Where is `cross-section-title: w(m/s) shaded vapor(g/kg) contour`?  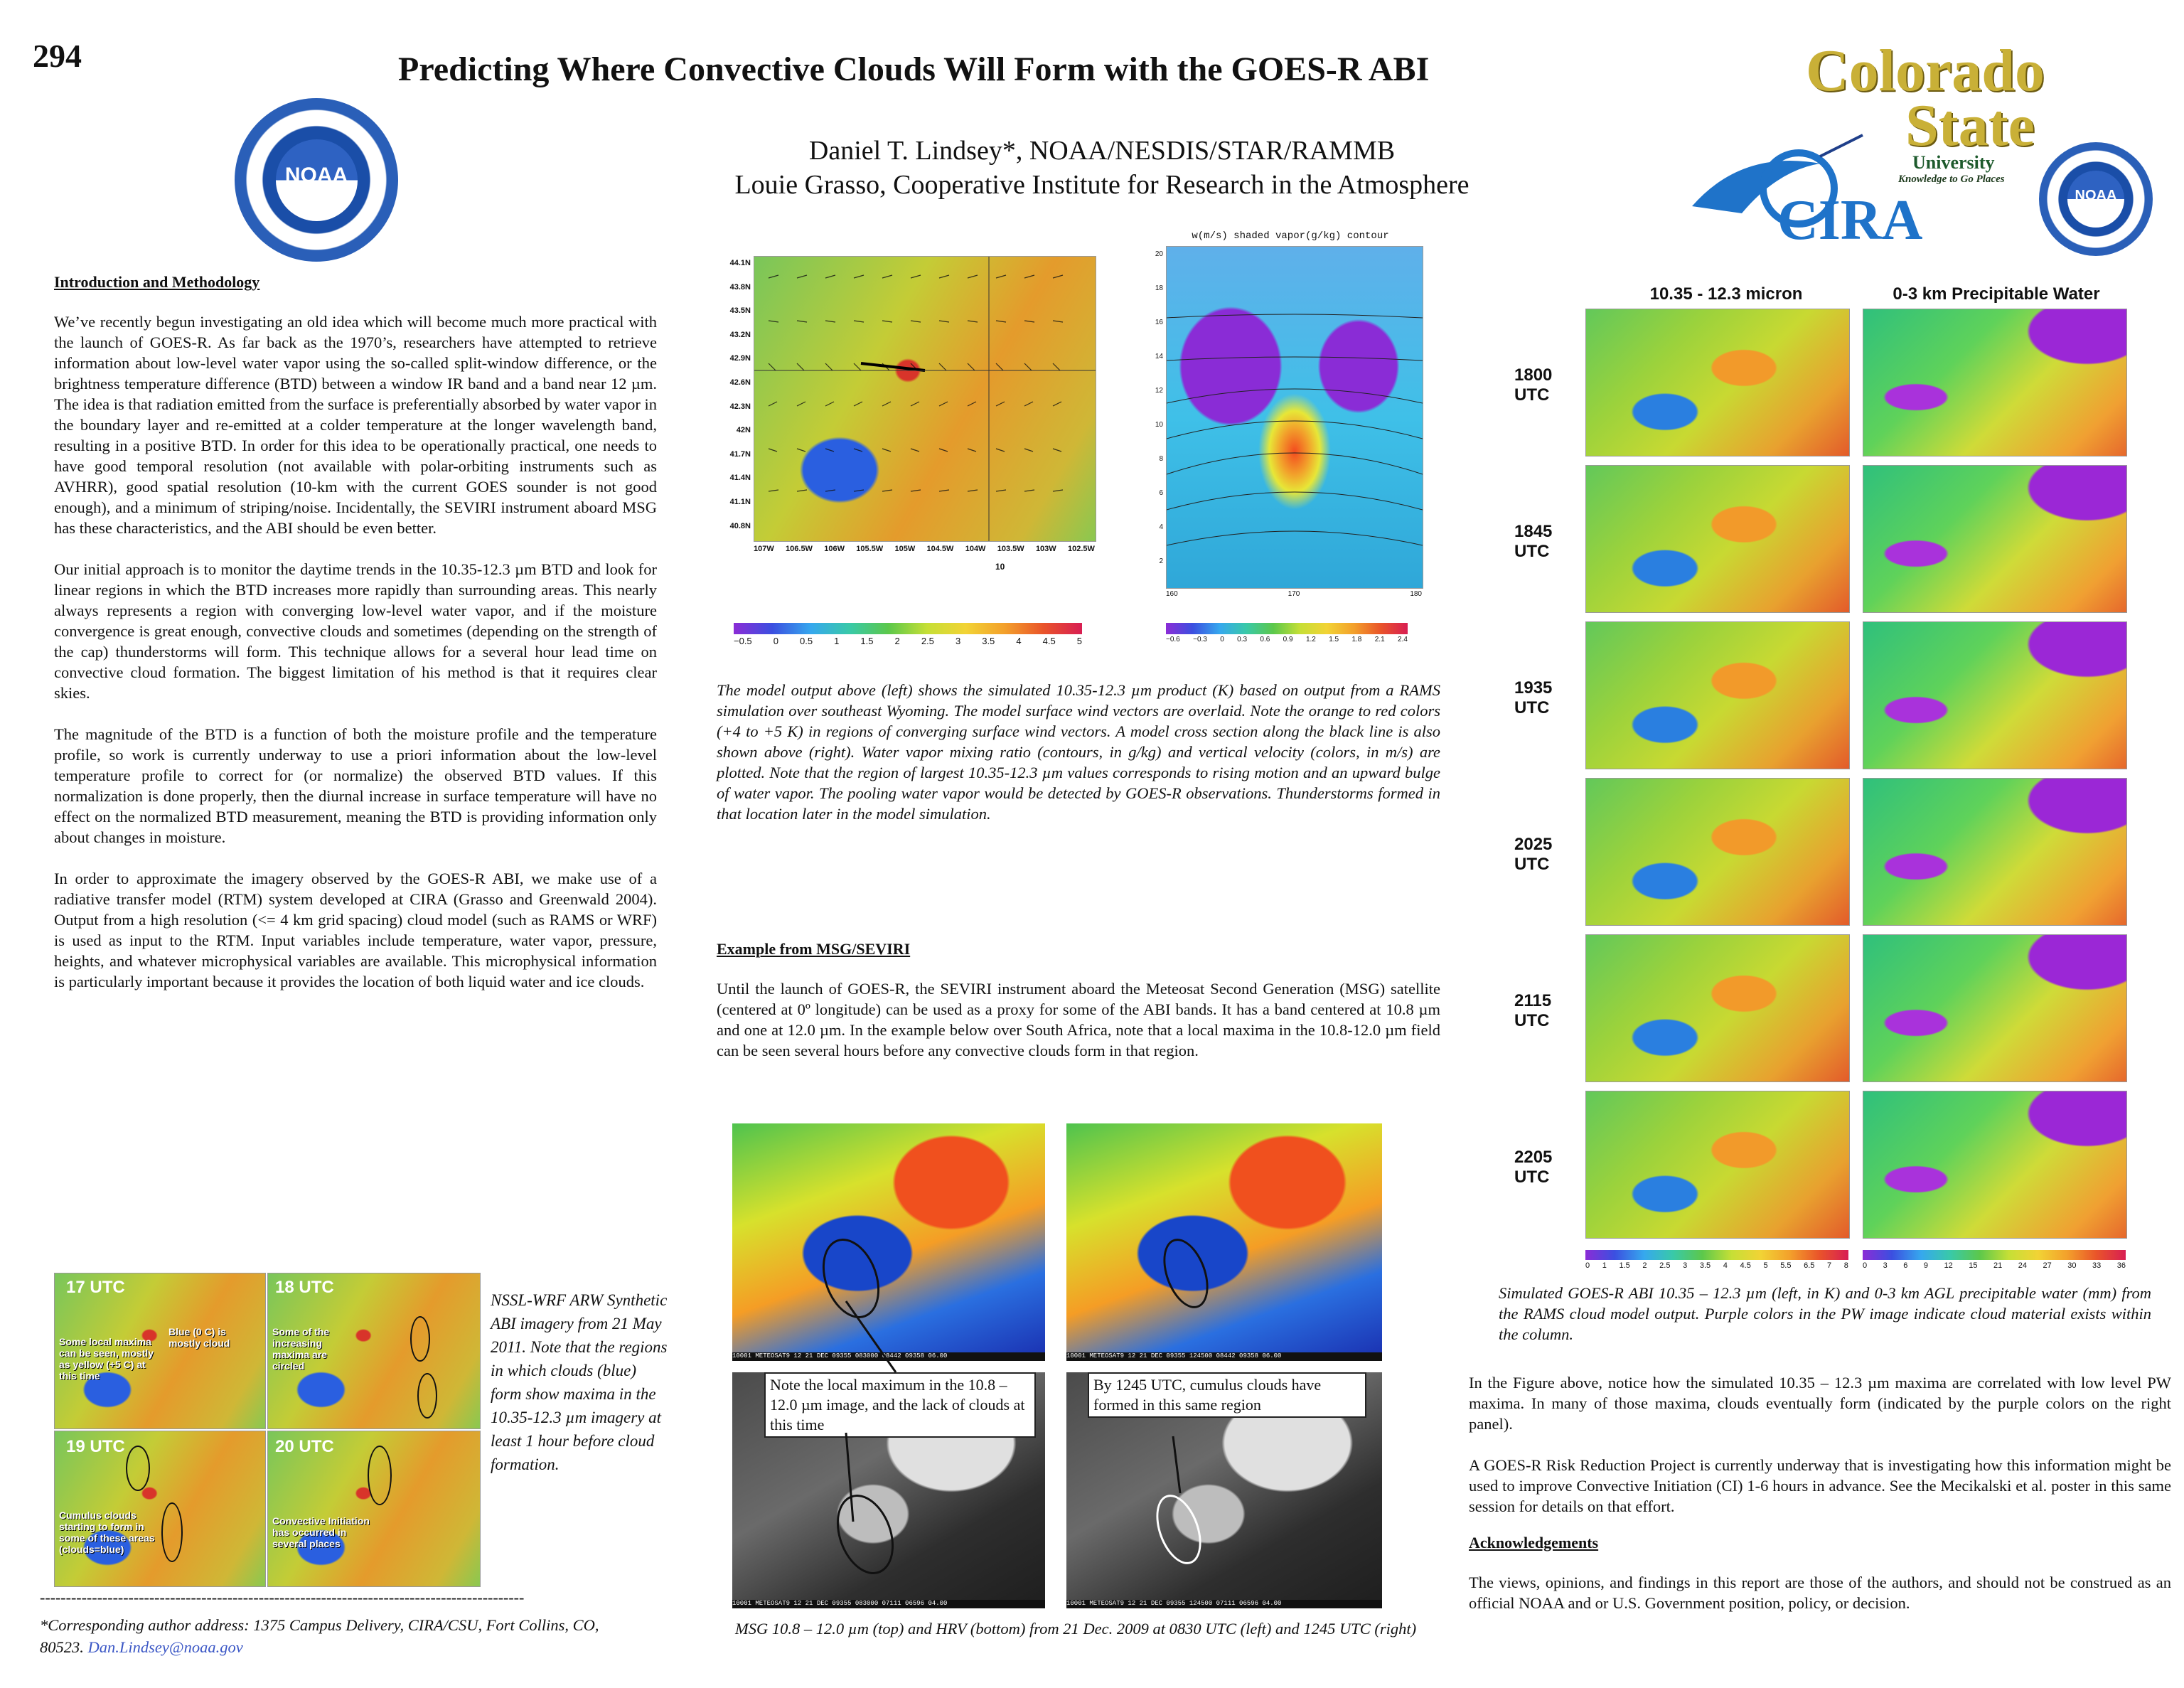 cross-section-title: w(m/s) shaded vapor(g/kg) contour is located at coordinates (1290, 236).